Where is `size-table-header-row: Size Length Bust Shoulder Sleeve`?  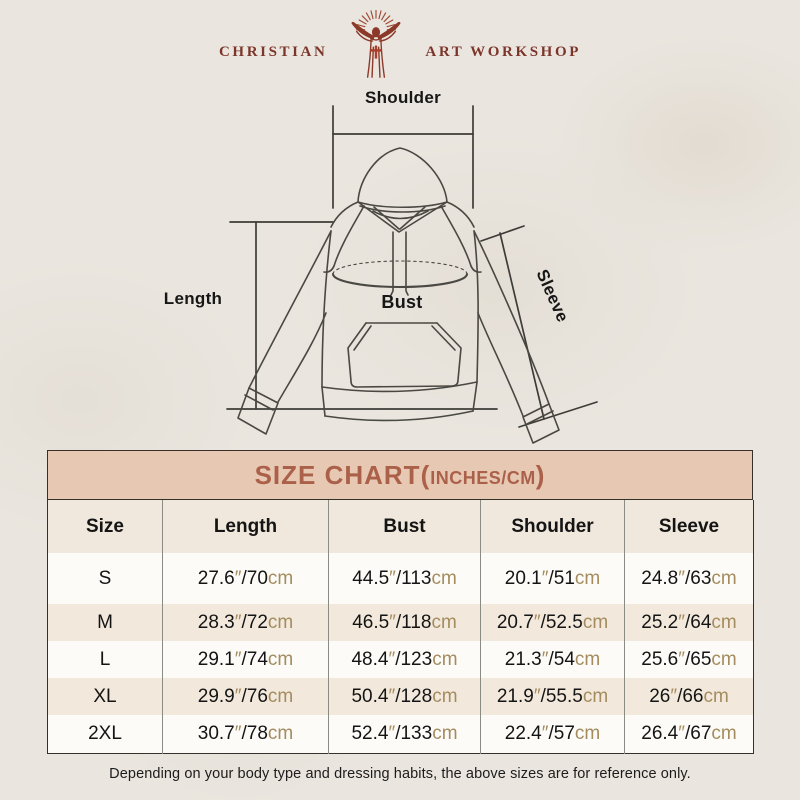 size-table-header-row: Size Length Bust Shoulder Sleeve is located at coordinates (400, 526).